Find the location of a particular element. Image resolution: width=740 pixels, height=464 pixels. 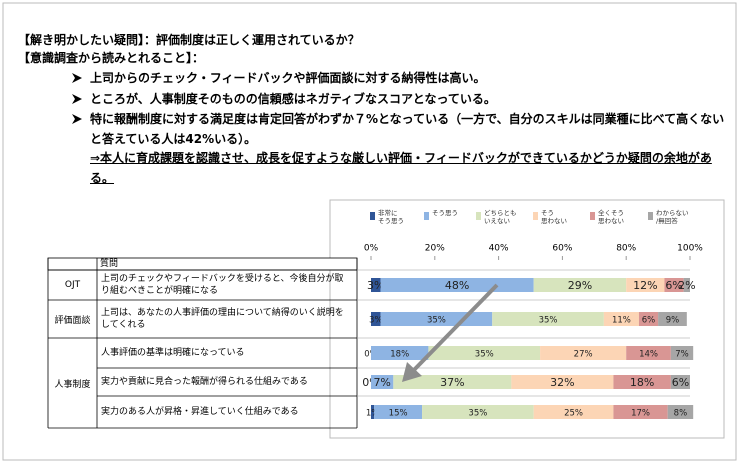

bullet-text: ところが、人事制度そのものの信頼感はネガティブなスコアとなっている。 is located at coordinates (293, 99).